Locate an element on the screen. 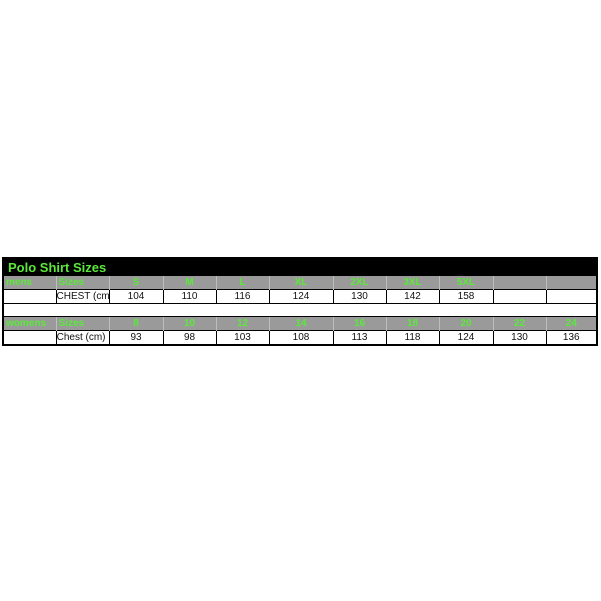  value-cell: 104 is located at coordinates (136, 296).